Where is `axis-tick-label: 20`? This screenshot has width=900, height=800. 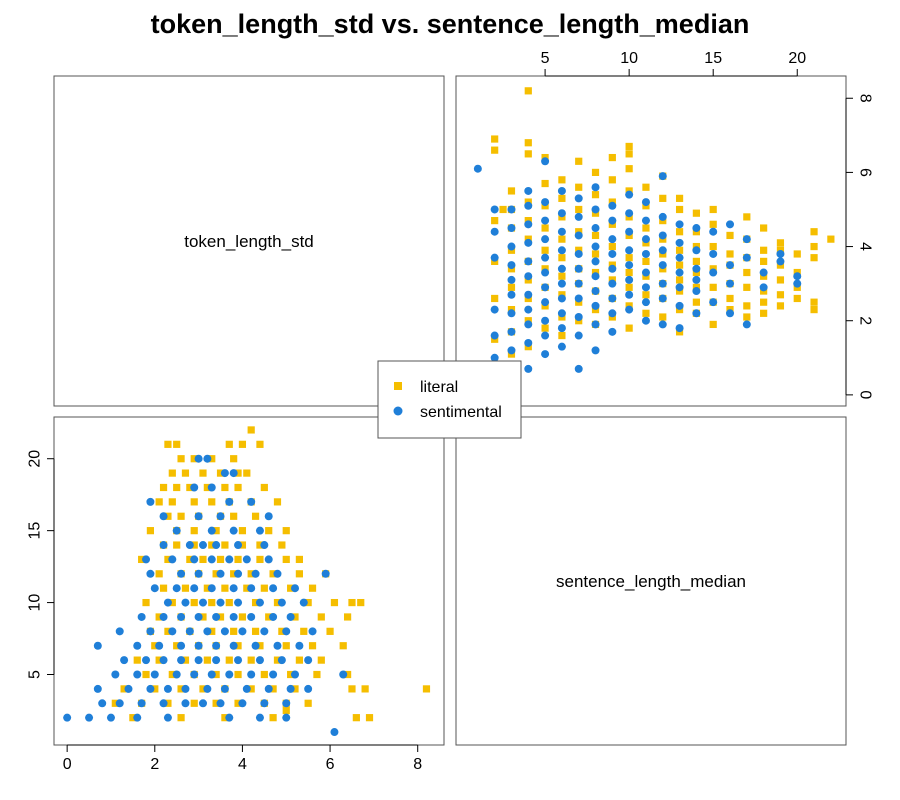 axis-tick-label: 20 is located at coordinates (797, 58).